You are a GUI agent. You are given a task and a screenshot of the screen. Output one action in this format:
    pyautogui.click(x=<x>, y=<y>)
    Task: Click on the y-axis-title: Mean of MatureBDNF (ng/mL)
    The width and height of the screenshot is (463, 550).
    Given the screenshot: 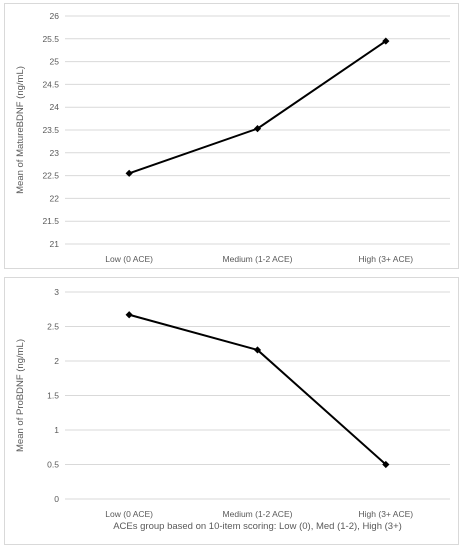 What is the action you would take?
    pyautogui.click(x=20, y=130)
    